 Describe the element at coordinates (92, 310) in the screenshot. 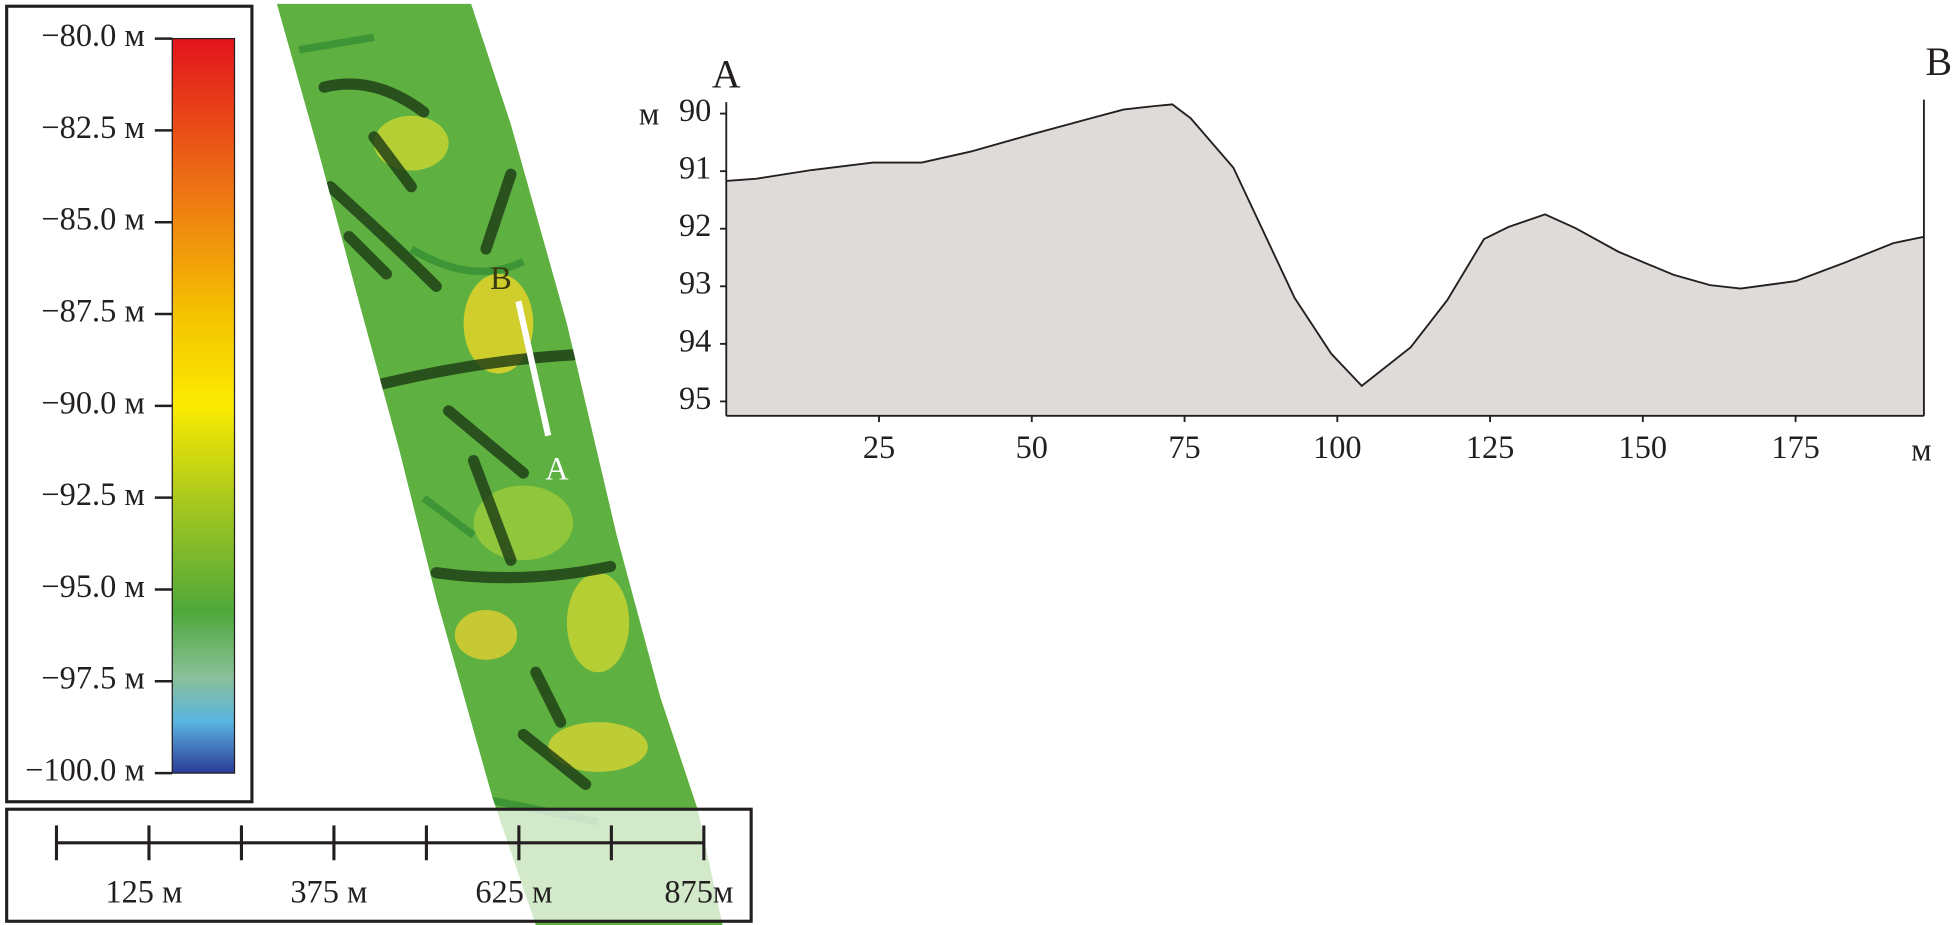

I see `colorbar-tick-label: −87.5 м` at that location.